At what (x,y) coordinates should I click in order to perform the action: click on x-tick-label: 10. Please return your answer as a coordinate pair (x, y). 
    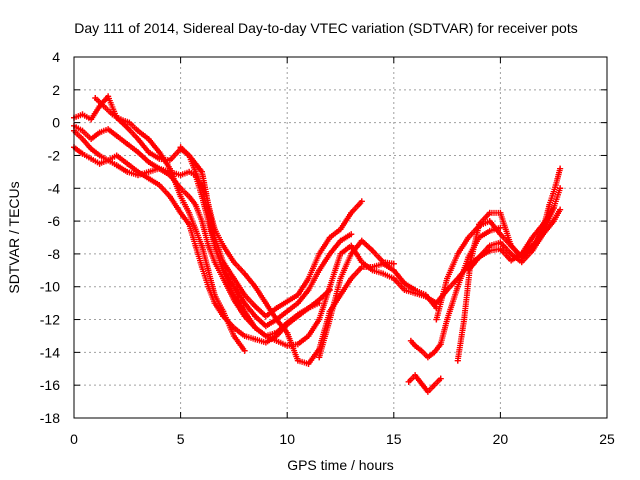
    Looking at the image, I should click on (287, 439).